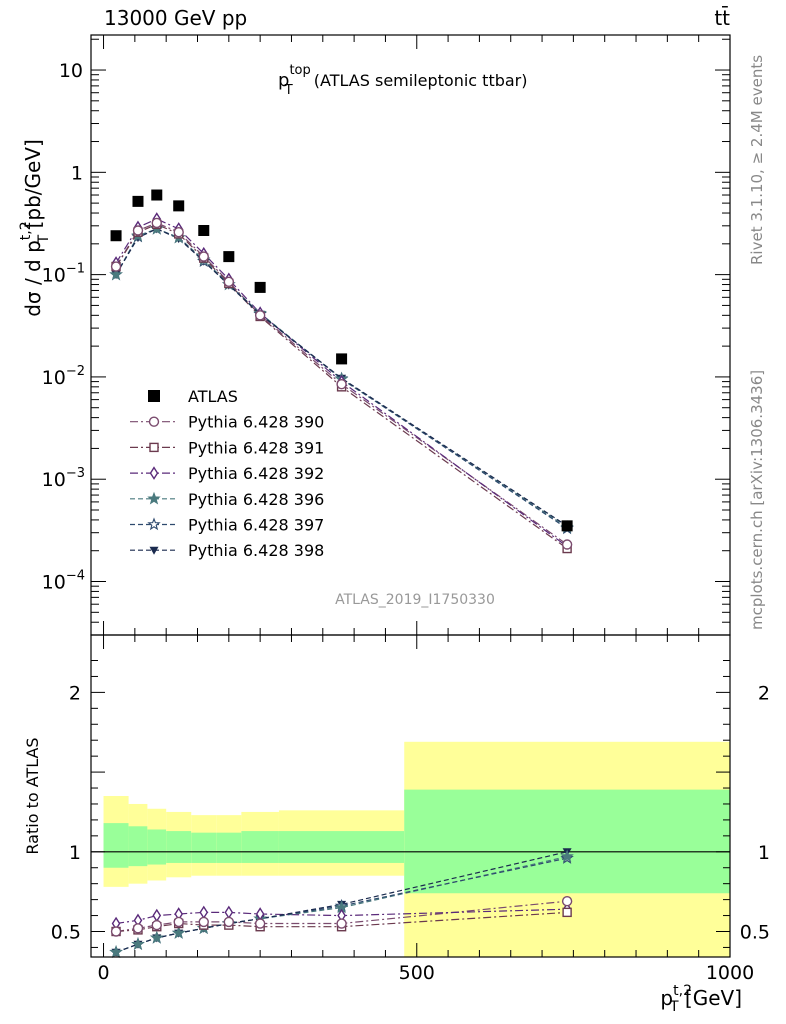 Image resolution: width=786 pixels, height=1024 pixels. I want to click on main-y-tick-label-0: 10, so click(71, 71).